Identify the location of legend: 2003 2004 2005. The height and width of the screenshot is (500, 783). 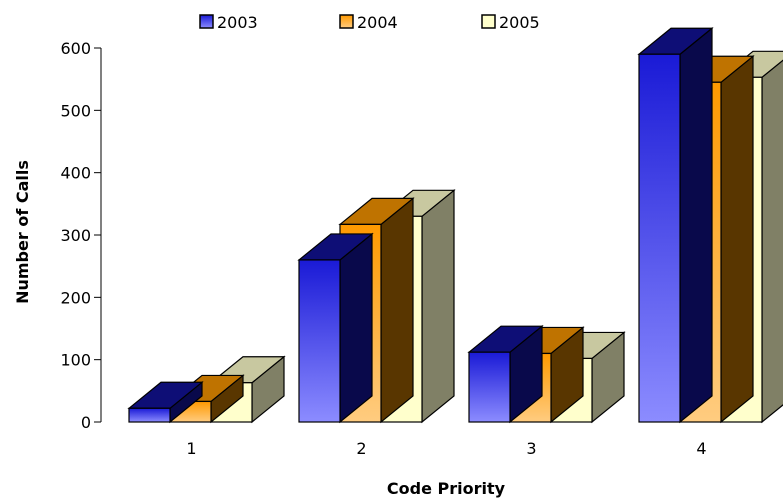
(369, 22).